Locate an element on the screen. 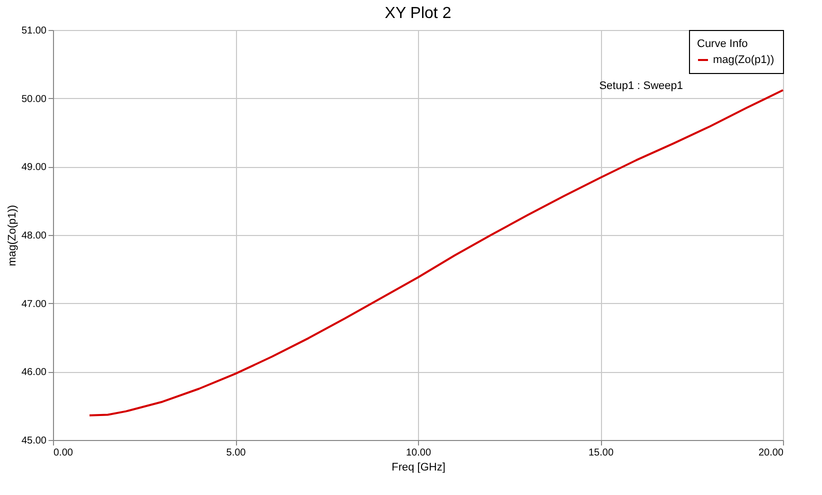 This screenshot has height=495, width=822. x-tick-label: 0.00 is located at coordinates (64, 453).